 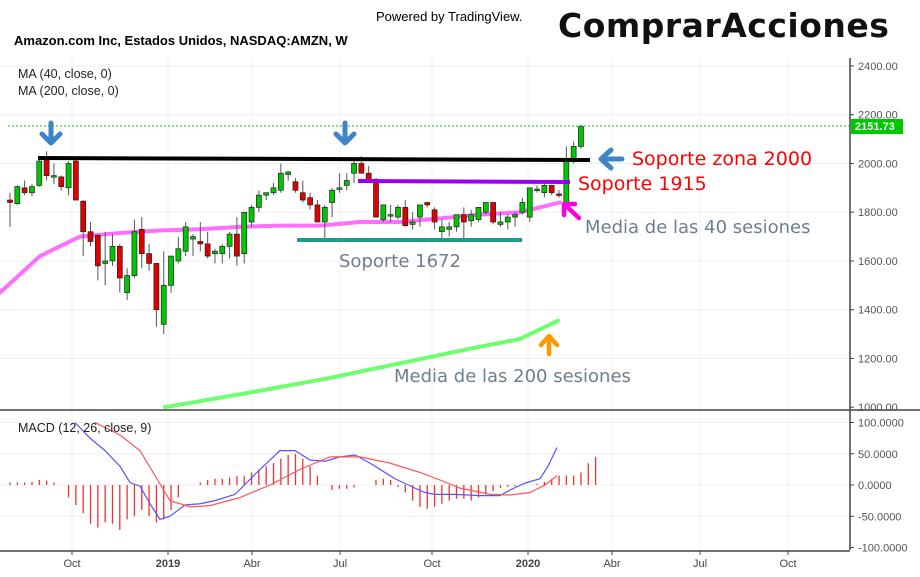 What do you see at coordinates (722, 159) in the screenshot?
I see `svg-text: Soporte zona 2000` at bounding box center [722, 159].